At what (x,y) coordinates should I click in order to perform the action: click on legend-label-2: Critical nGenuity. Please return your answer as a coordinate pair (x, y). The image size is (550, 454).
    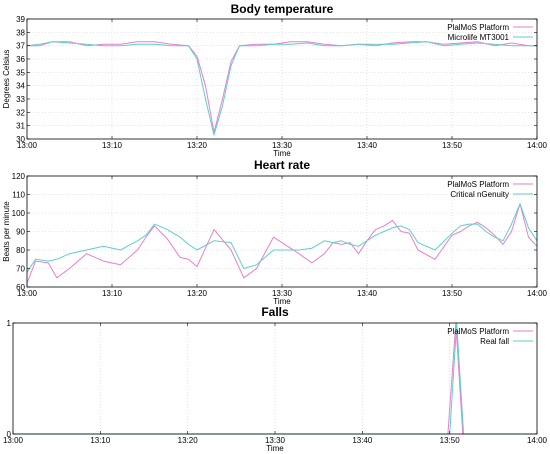
    Looking at the image, I should click on (479, 194).